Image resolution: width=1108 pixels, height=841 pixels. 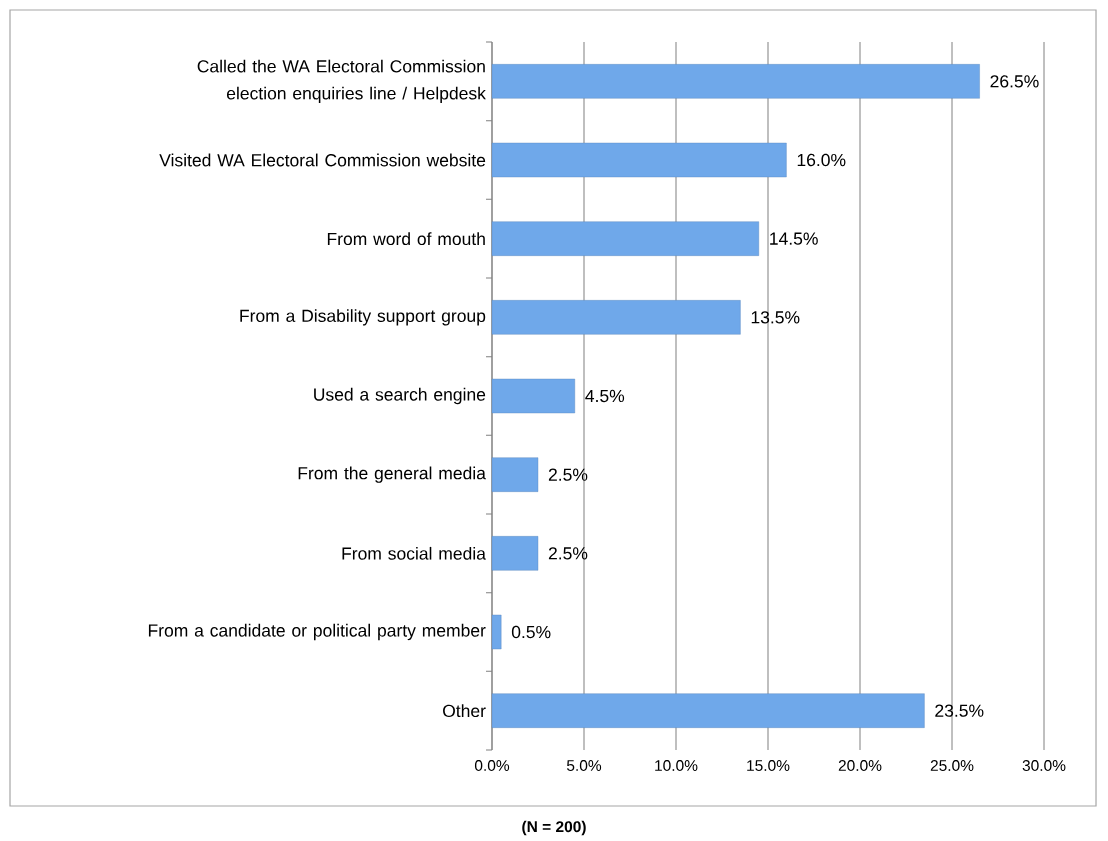 What do you see at coordinates (605, 396) in the screenshot?
I see `data-label: 4.5%` at bounding box center [605, 396].